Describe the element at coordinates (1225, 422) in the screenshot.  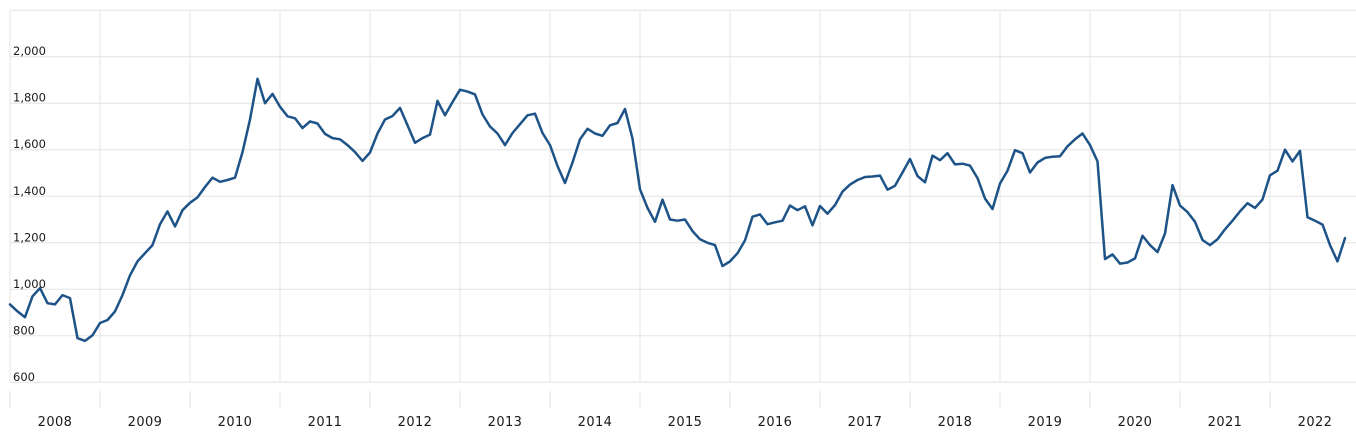
I see `x-axis-label: 2021` at that location.